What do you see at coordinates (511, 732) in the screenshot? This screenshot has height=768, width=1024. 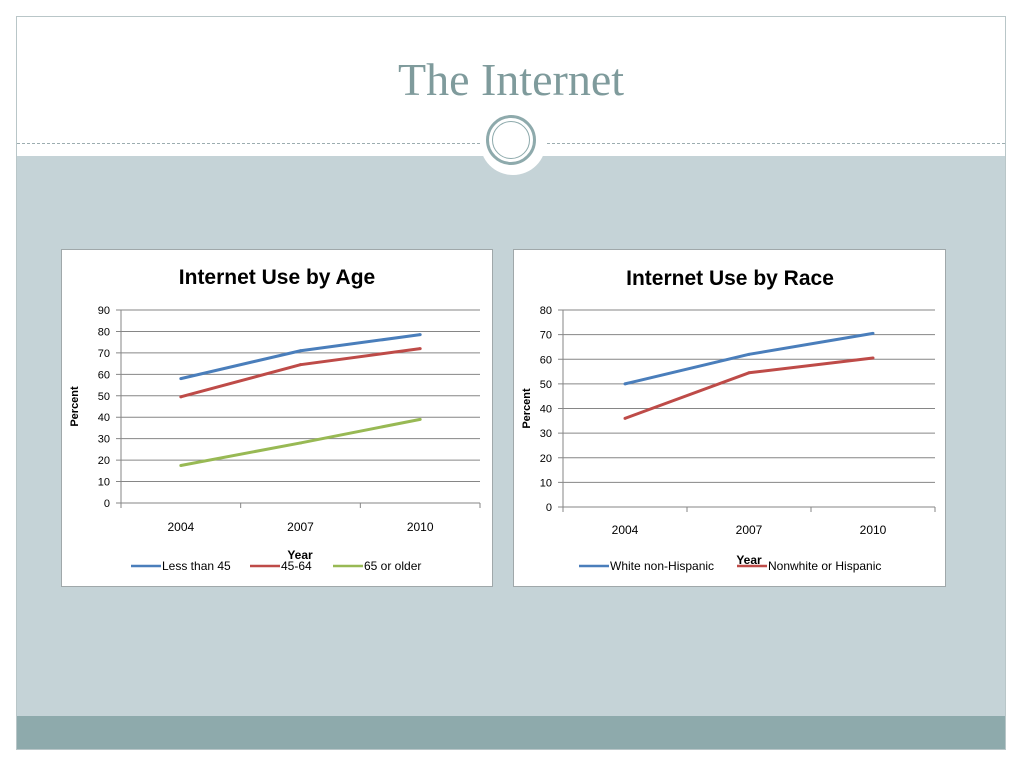 I see `footer-band` at bounding box center [511, 732].